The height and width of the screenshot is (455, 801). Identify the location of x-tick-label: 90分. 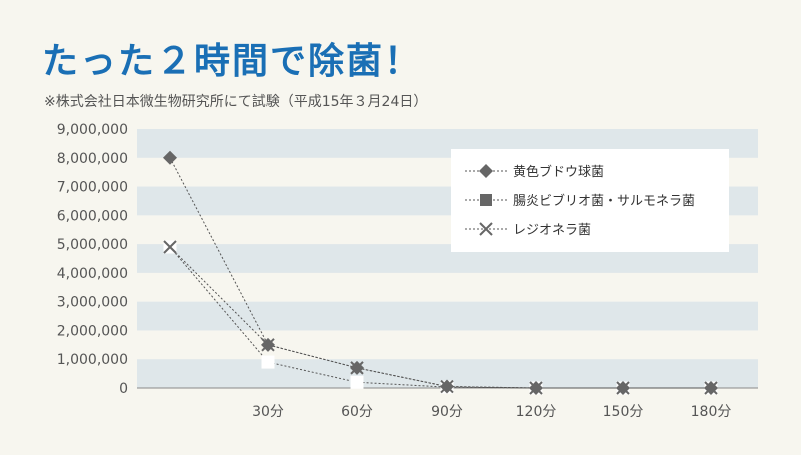
(447, 412).